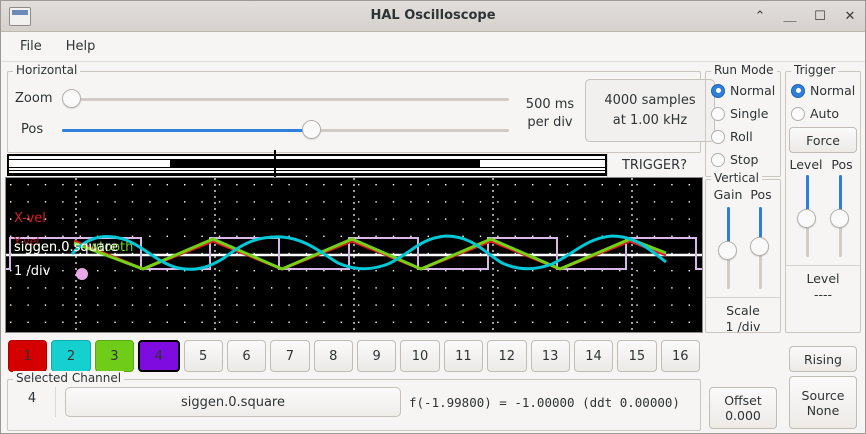 Image resolution: width=866 pixels, height=434 pixels. Describe the element at coordinates (718, 113) in the screenshot. I see `radio-icon-single` at that location.